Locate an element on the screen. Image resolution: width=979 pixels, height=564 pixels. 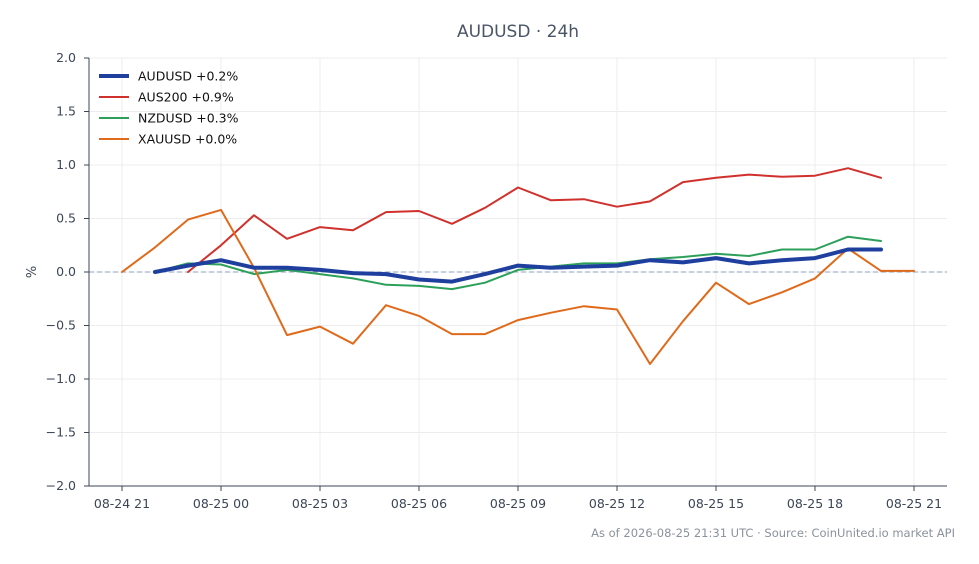
x-tick-label: 08-25 03 is located at coordinates (320, 503).